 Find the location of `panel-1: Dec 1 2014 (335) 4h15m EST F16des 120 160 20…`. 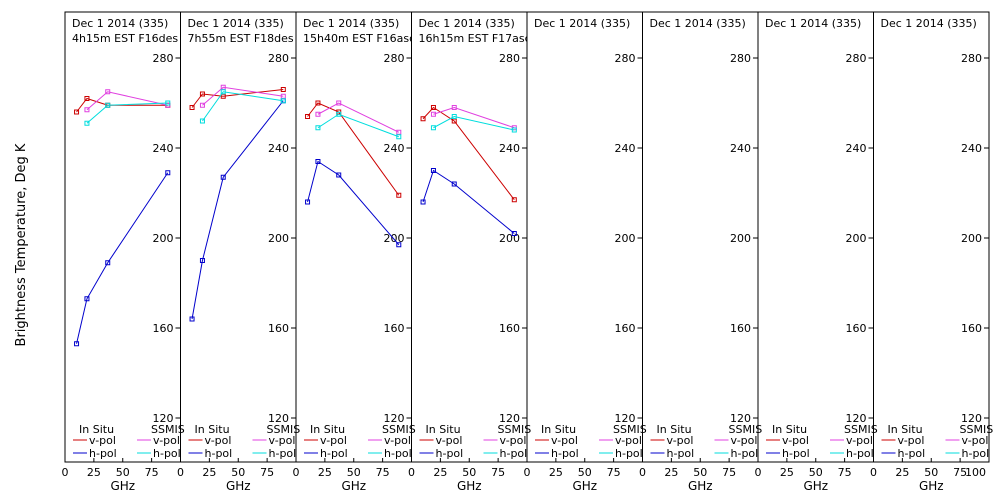

panel-1: Dec 1 2014 (335) 4h15m EST F16des 120 160 20… is located at coordinates (123, 252).